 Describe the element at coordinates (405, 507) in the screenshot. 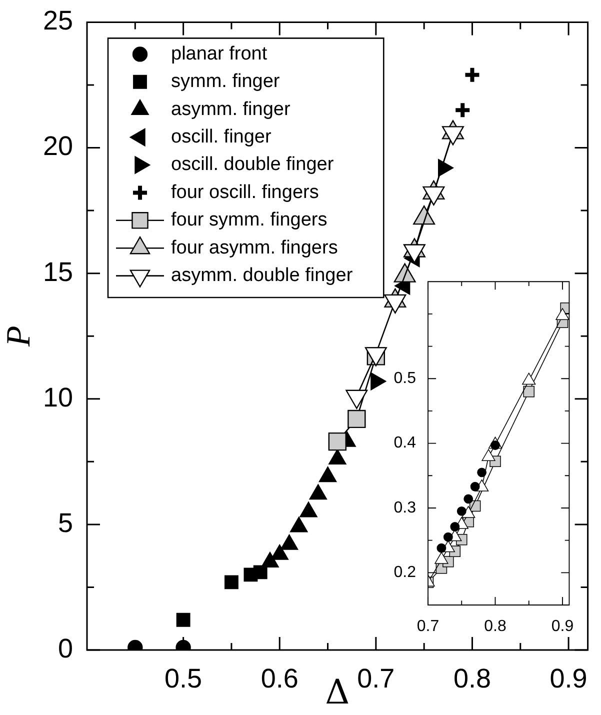

I see `y-tick-label: 0.3` at that location.